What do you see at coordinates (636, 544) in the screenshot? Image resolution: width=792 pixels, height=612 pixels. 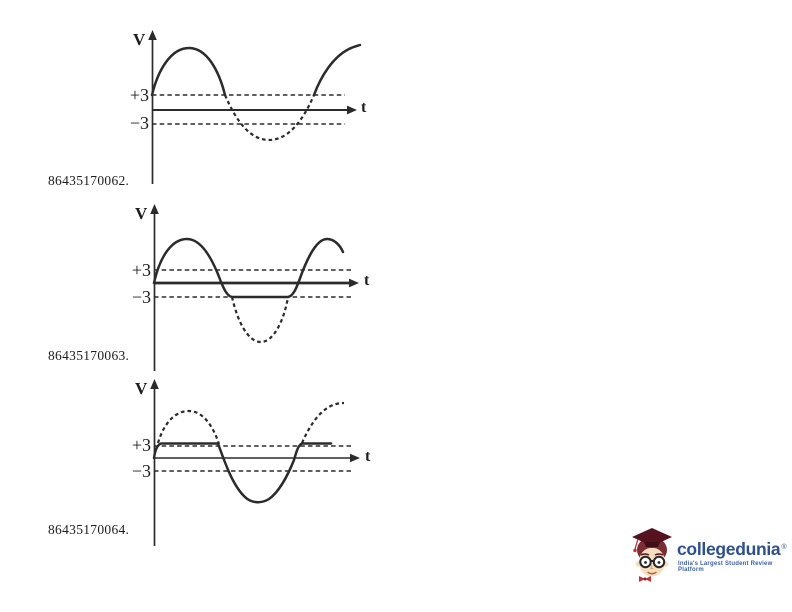 I see `mascot-tassel` at bounding box center [636, 544].